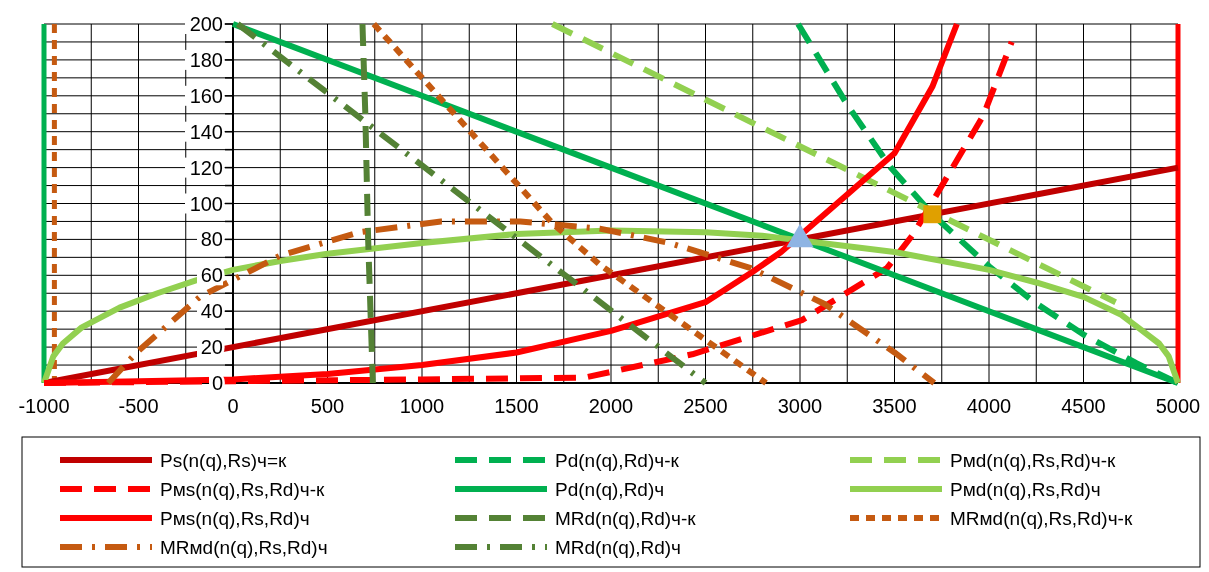 This screenshot has height=572, width=1209. I want to click on x-tick-label: 1000, so click(422, 406).